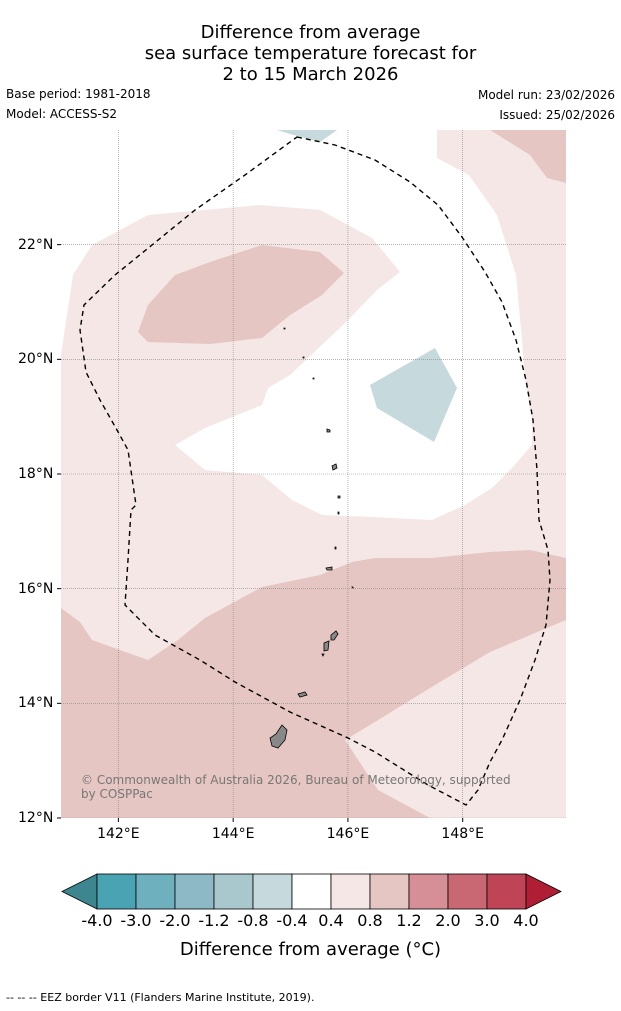 The image size is (621, 1011). I want to click on colorbar-tick-label: 3.0, so click(487, 920).